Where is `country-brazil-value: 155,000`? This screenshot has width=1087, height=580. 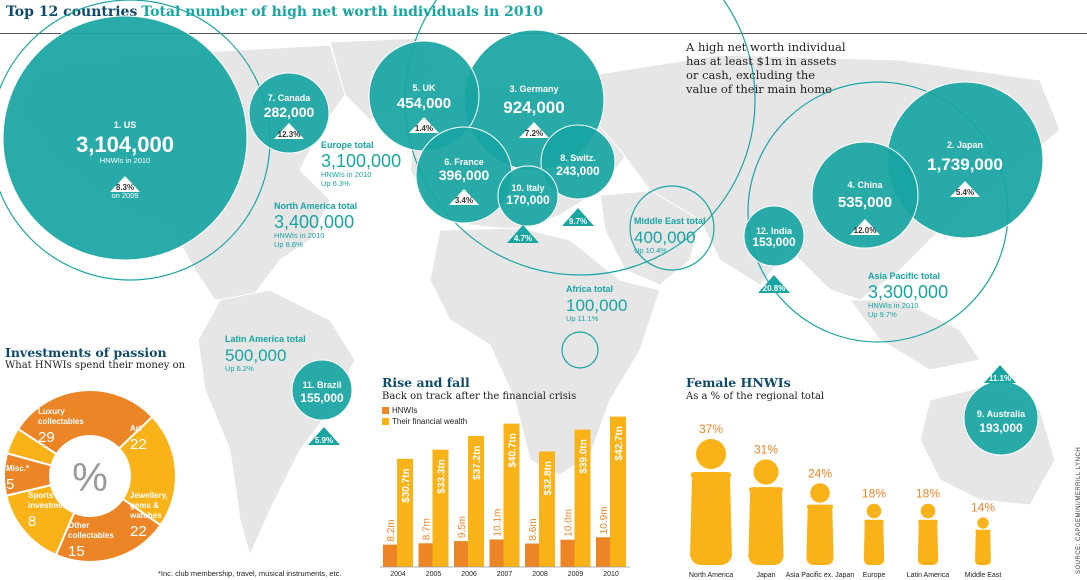
country-brazil-value: 155,000 is located at coordinates (322, 398).